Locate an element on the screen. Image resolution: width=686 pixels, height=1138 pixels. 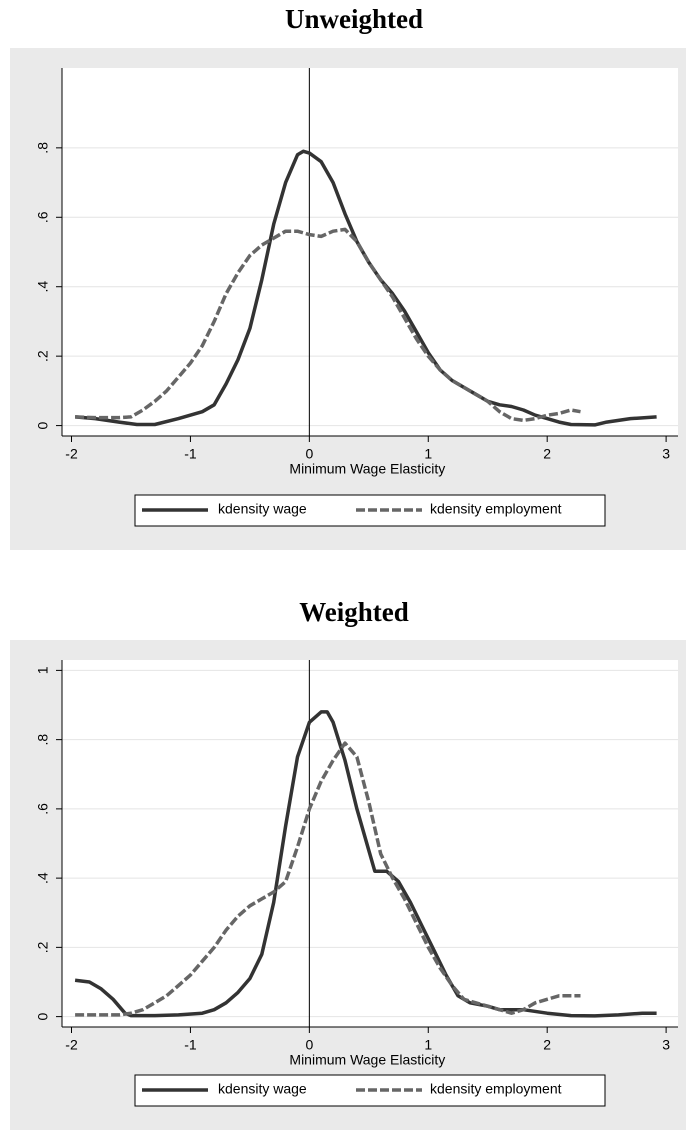
y-tick-label: 1 is located at coordinates (43, 670).